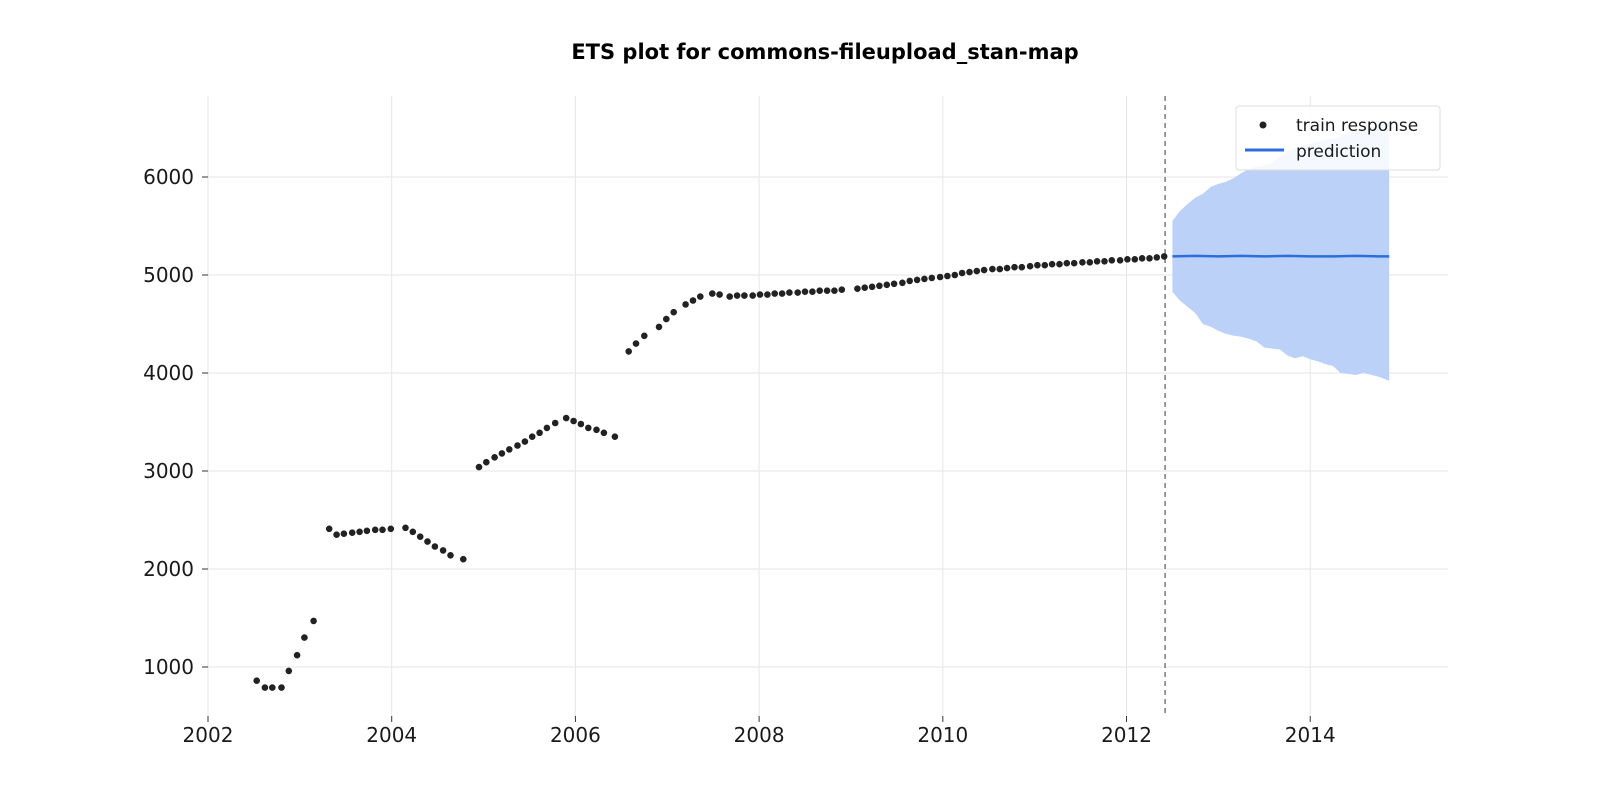 This screenshot has height=800, width=1600. I want to click on legend-label-prediction: prediction, so click(1338, 152).